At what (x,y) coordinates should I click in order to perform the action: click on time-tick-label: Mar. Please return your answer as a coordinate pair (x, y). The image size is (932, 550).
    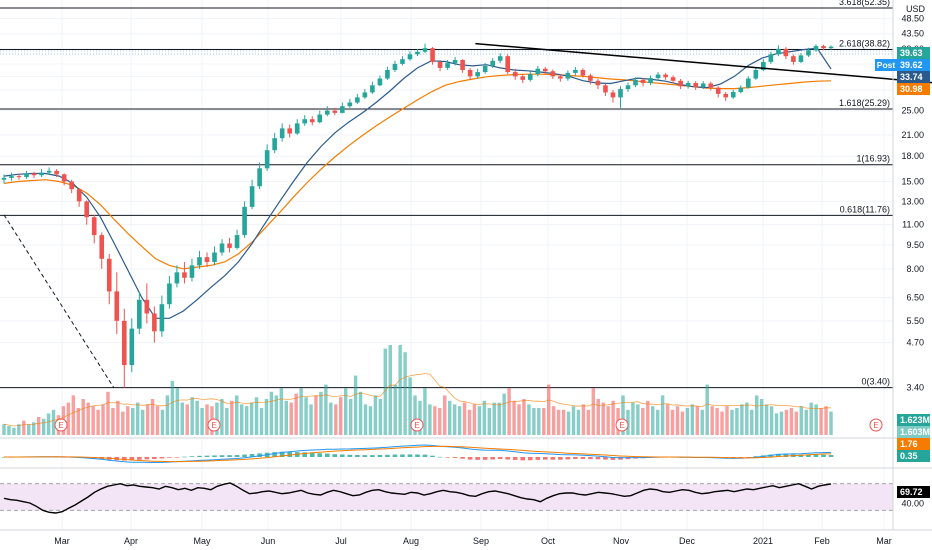
    Looking at the image, I should click on (62, 541).